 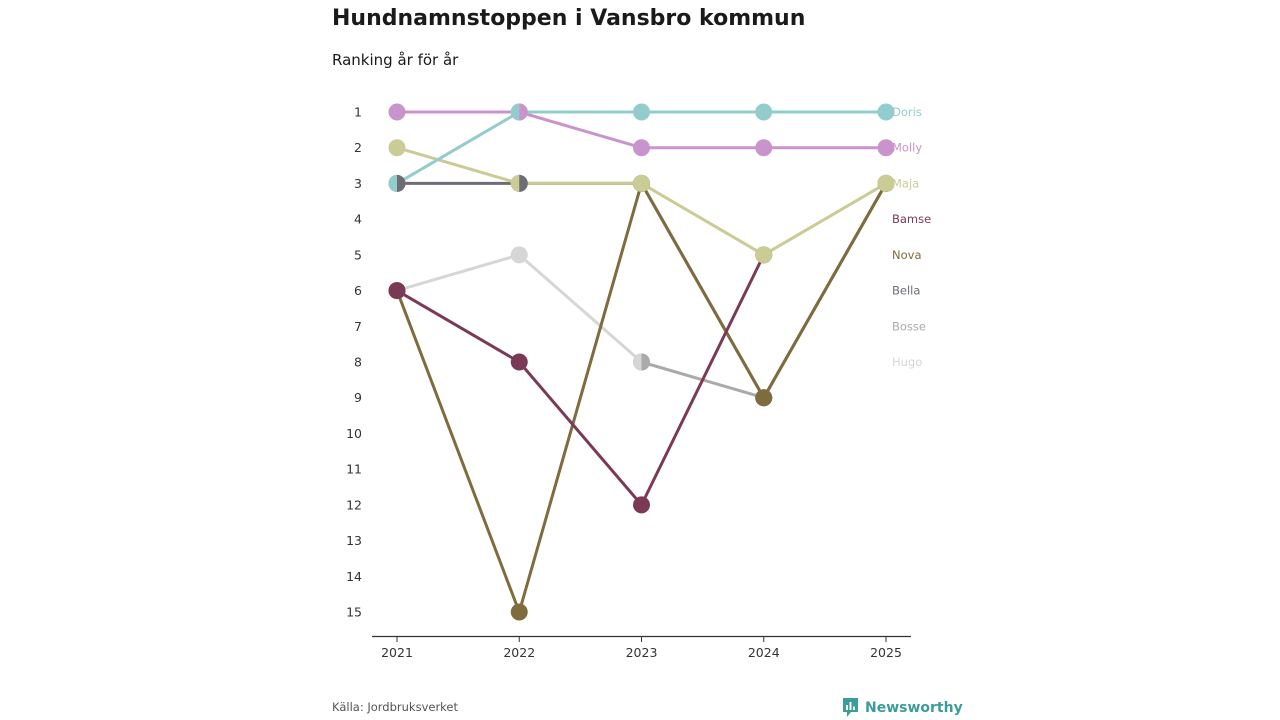 I want to click on y-tick-label-8: 8, so click(x=358, y=362).